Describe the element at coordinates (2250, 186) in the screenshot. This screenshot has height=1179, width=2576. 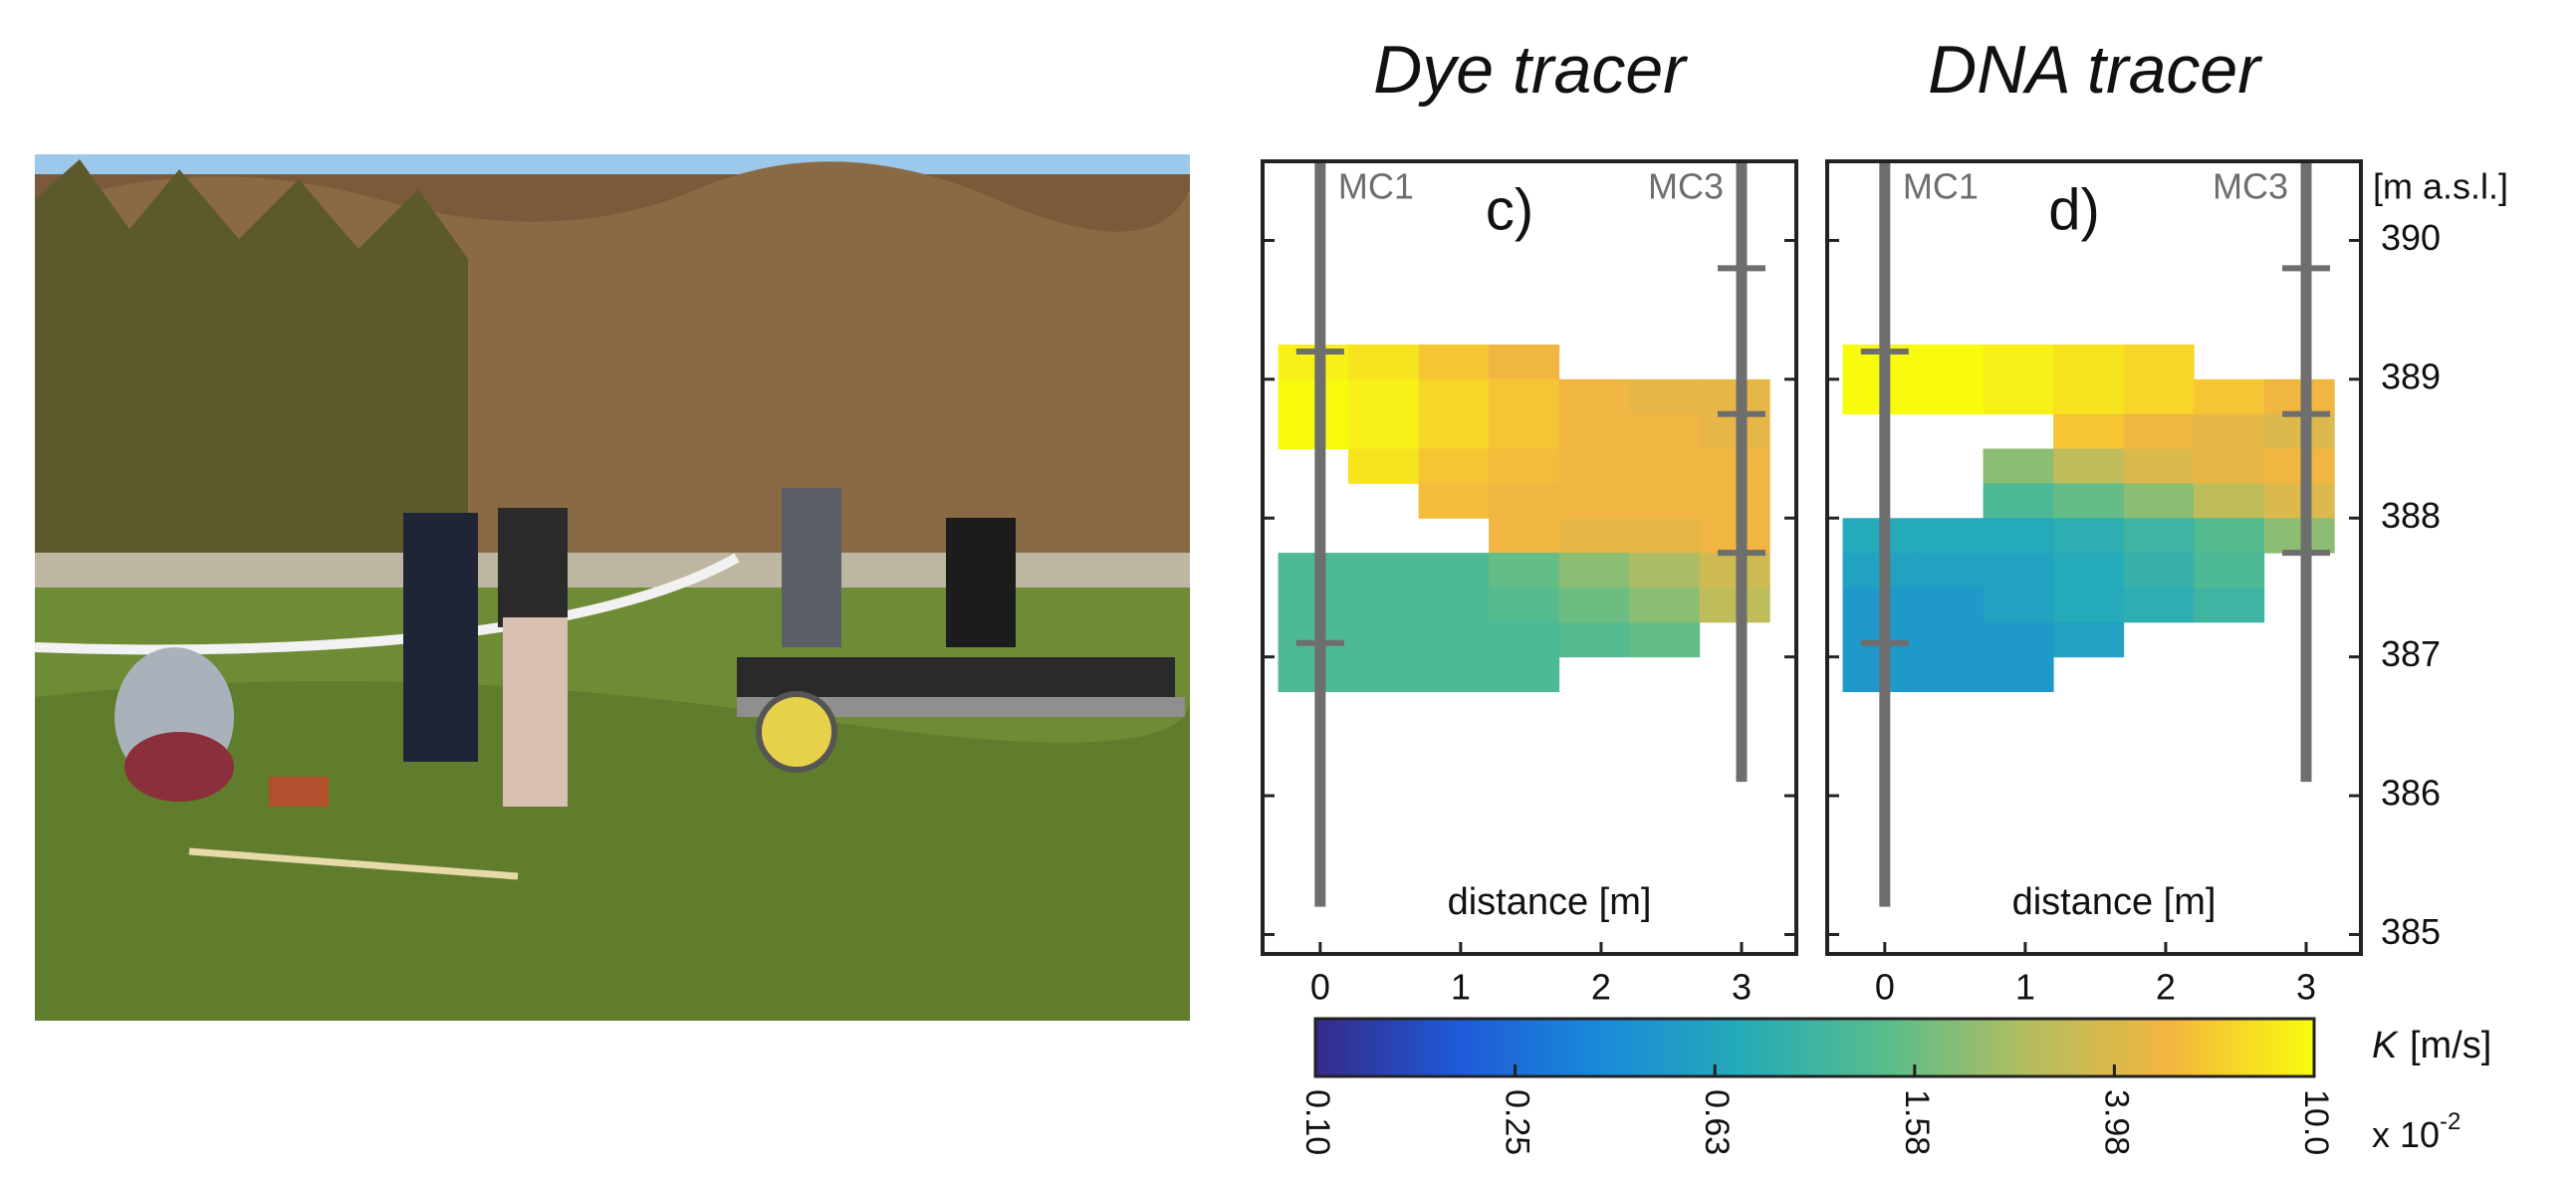
I see `borehole-label: MC3` at that location.